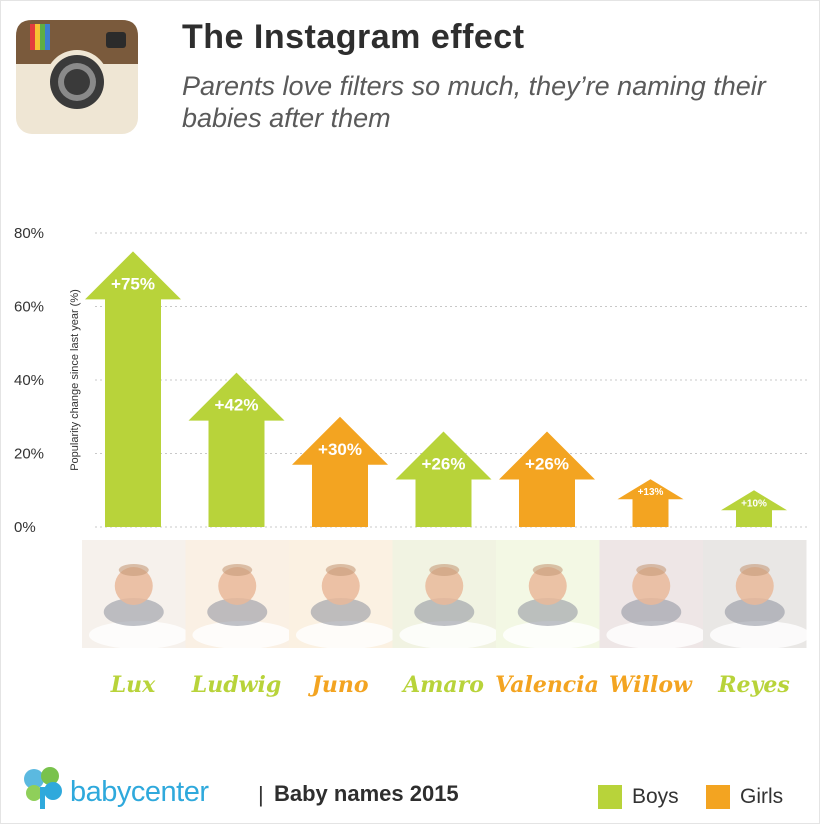 The height and width of the screenshot is (824, 820). I want to click on category-label-amaro: Amaro, so click(442, 685).